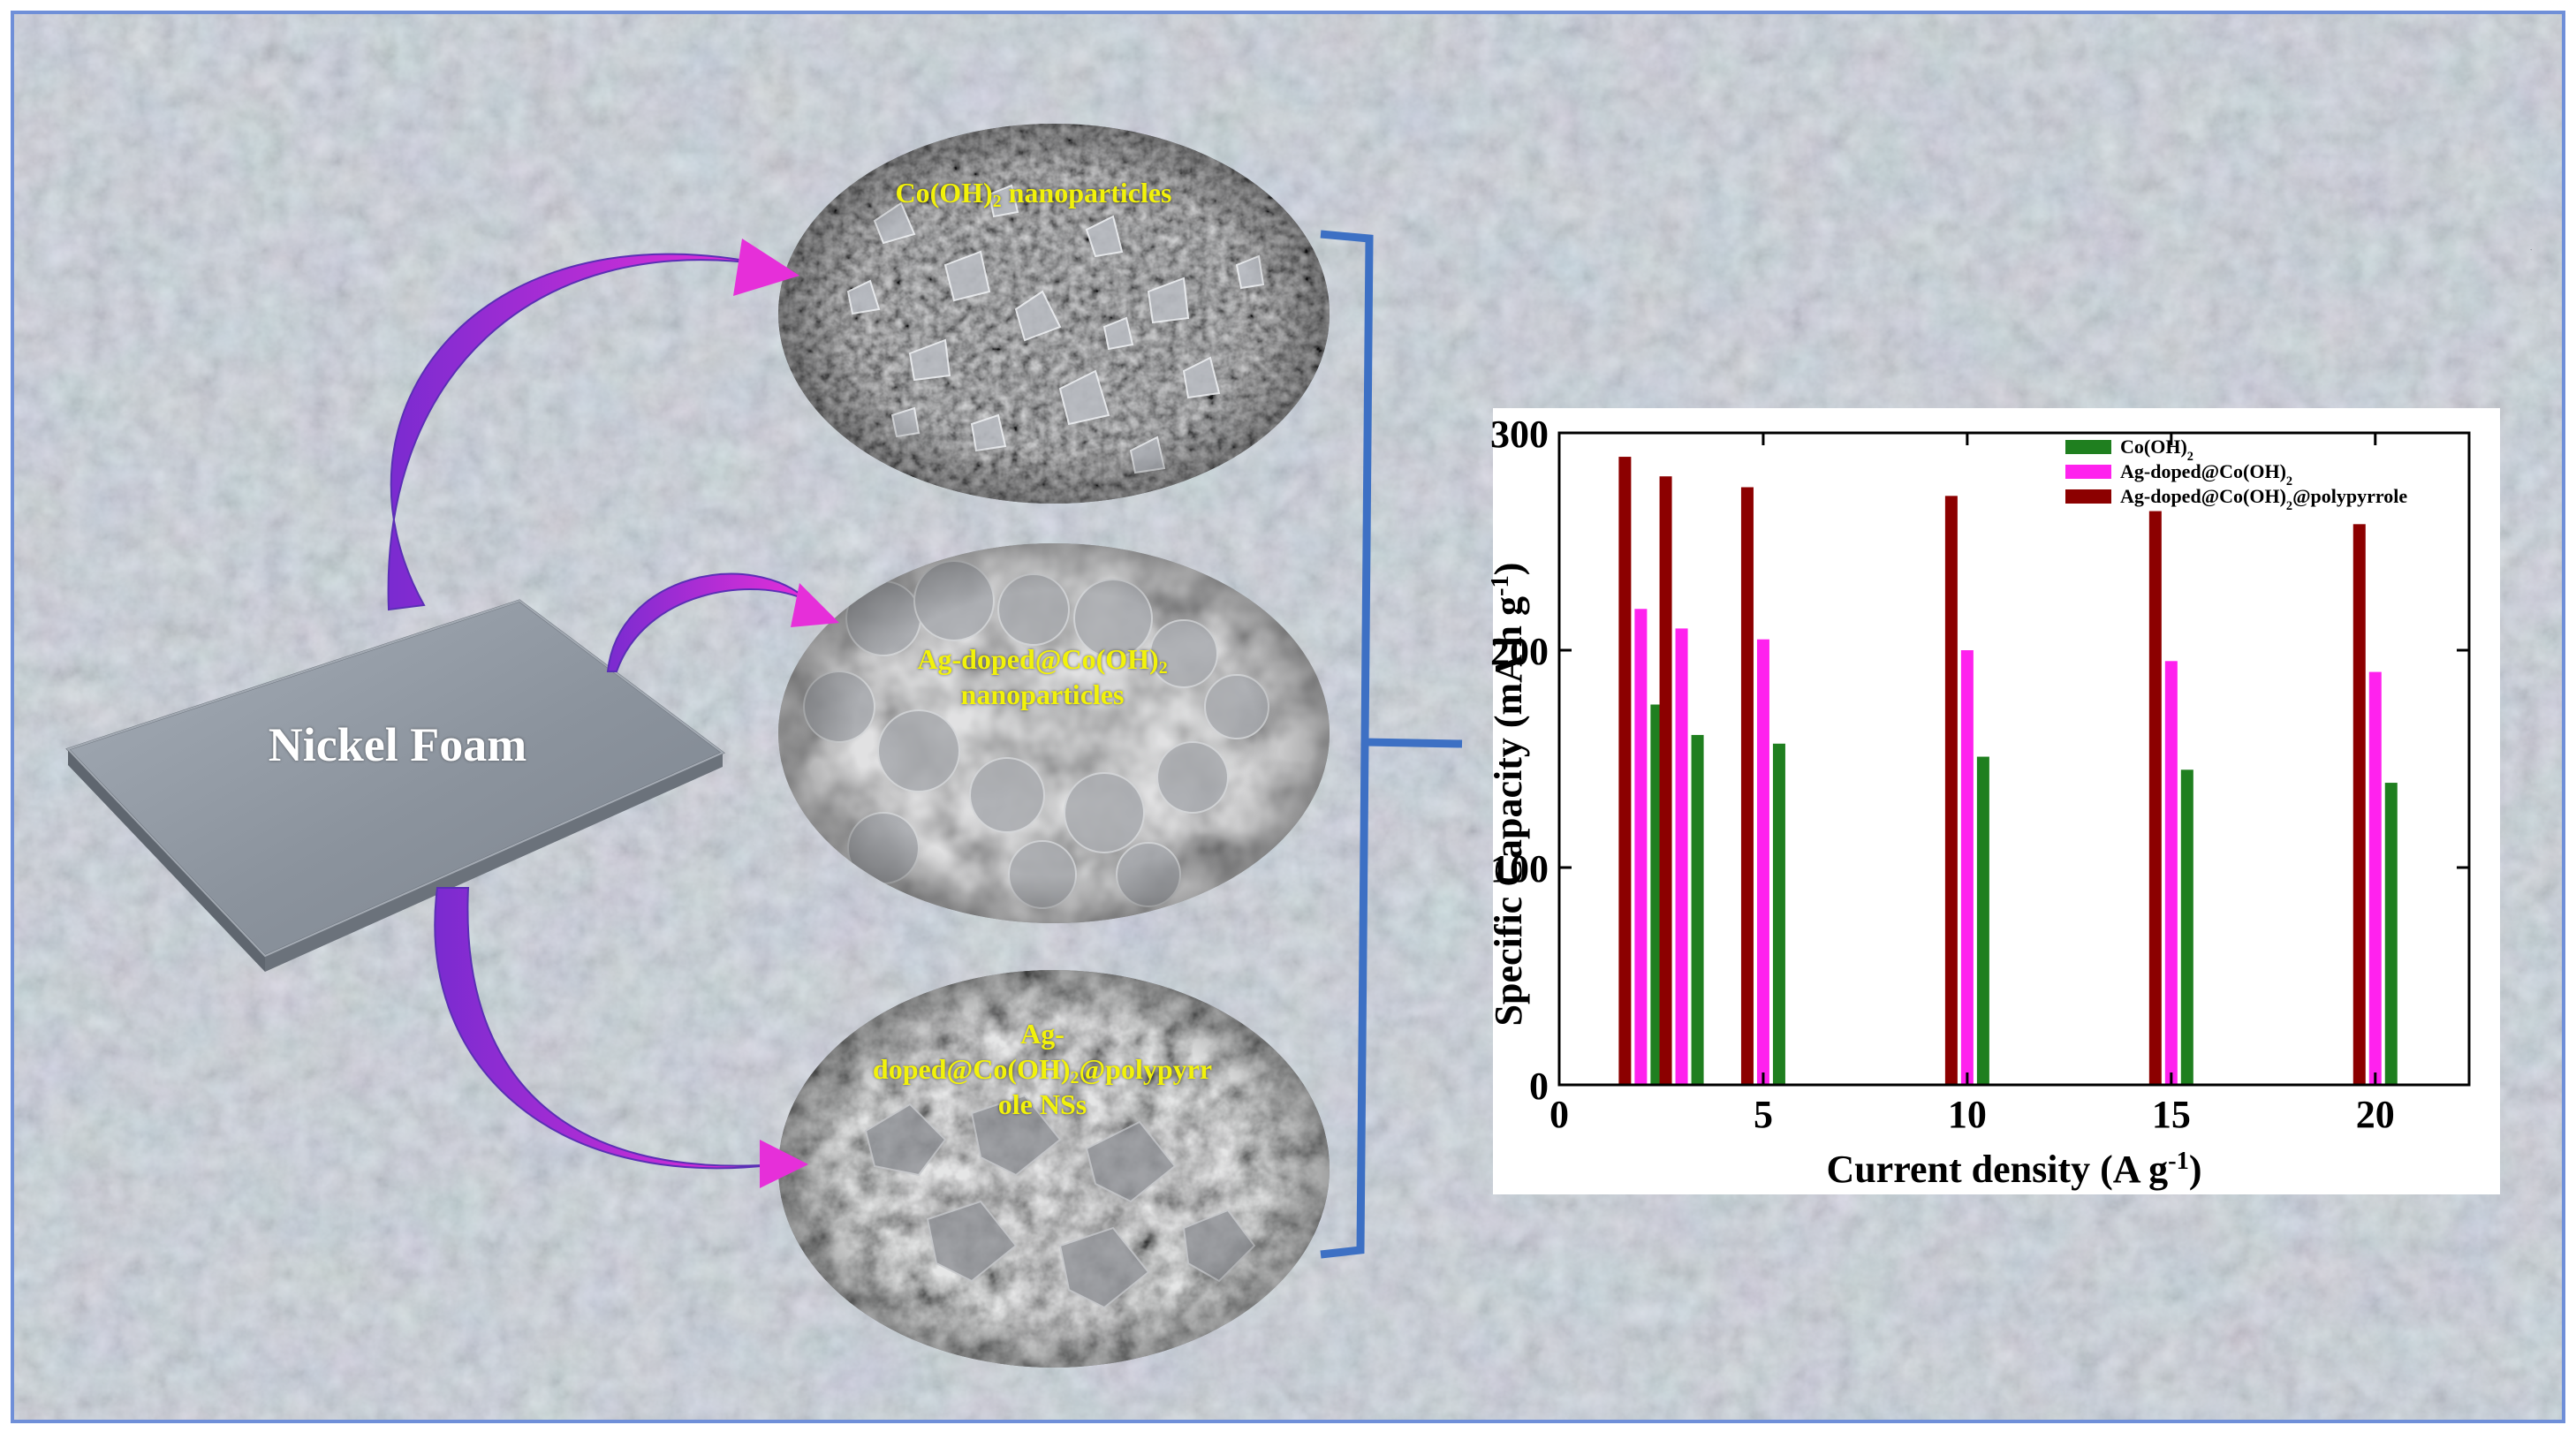 The width and height of the screenshot is (2576, 1440). What do you see at coordinates (2172, 1114) in the screenshot?
I see `x-tick-label: 15` at bounding box center [2172, 1114].